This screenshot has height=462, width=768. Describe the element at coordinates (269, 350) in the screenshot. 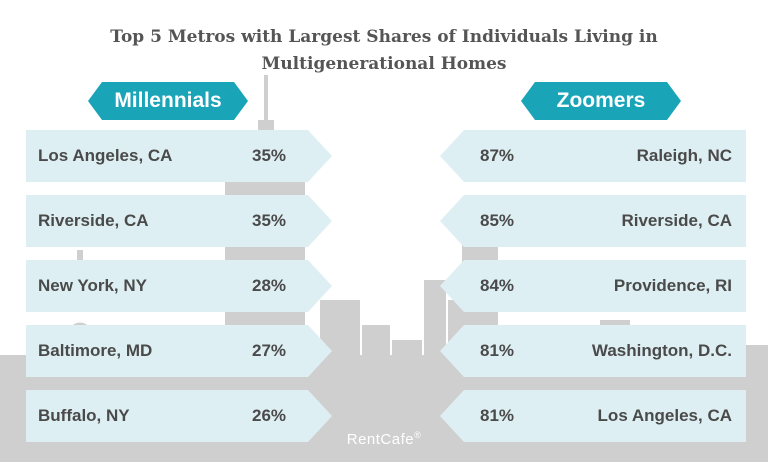

I see `share-value: 27%` at that location.